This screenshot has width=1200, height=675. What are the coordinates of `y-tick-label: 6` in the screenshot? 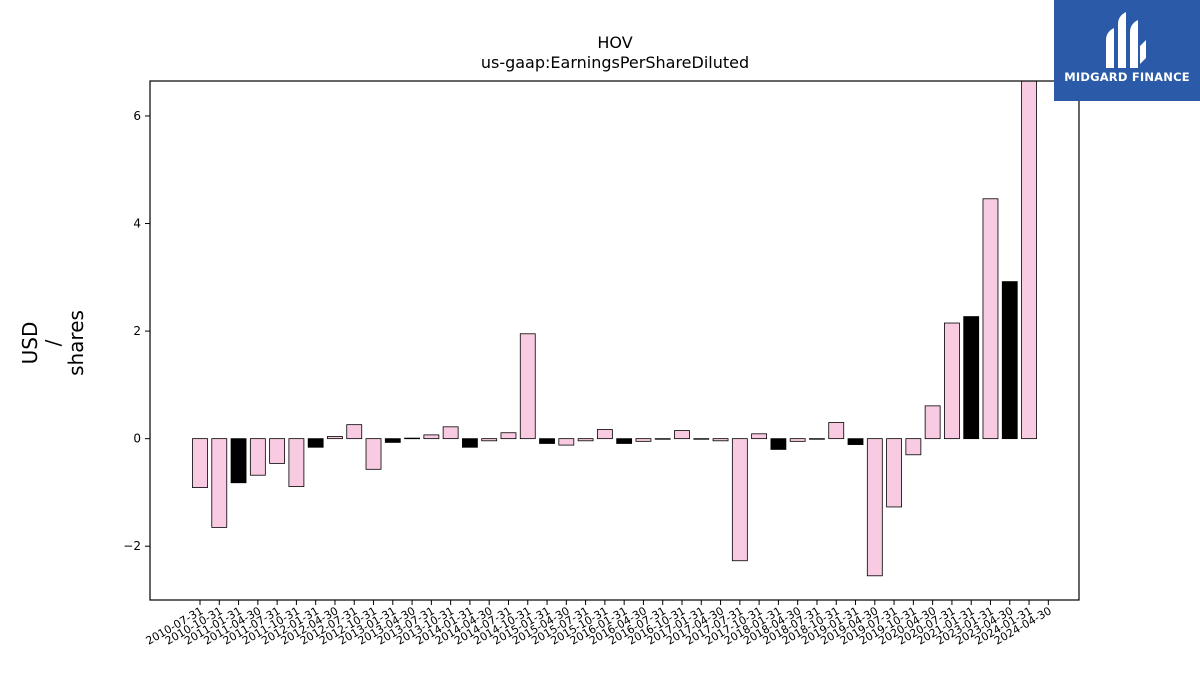 It's located at (137, 116).